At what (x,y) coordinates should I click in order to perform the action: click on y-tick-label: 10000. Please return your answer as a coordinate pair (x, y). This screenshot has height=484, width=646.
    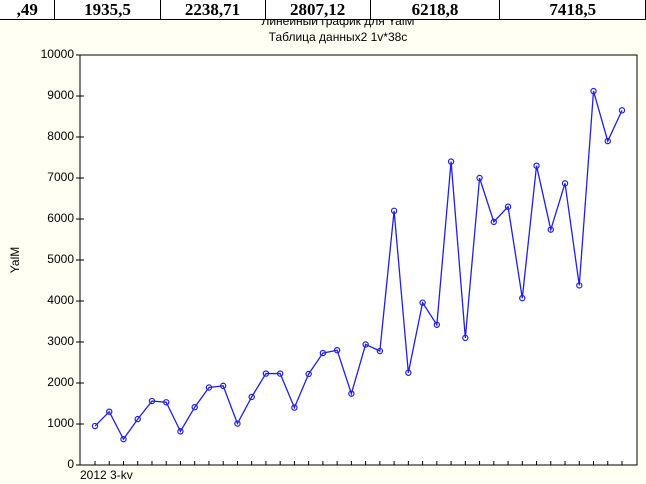
    Looking at the image, I should click on (58, 54).